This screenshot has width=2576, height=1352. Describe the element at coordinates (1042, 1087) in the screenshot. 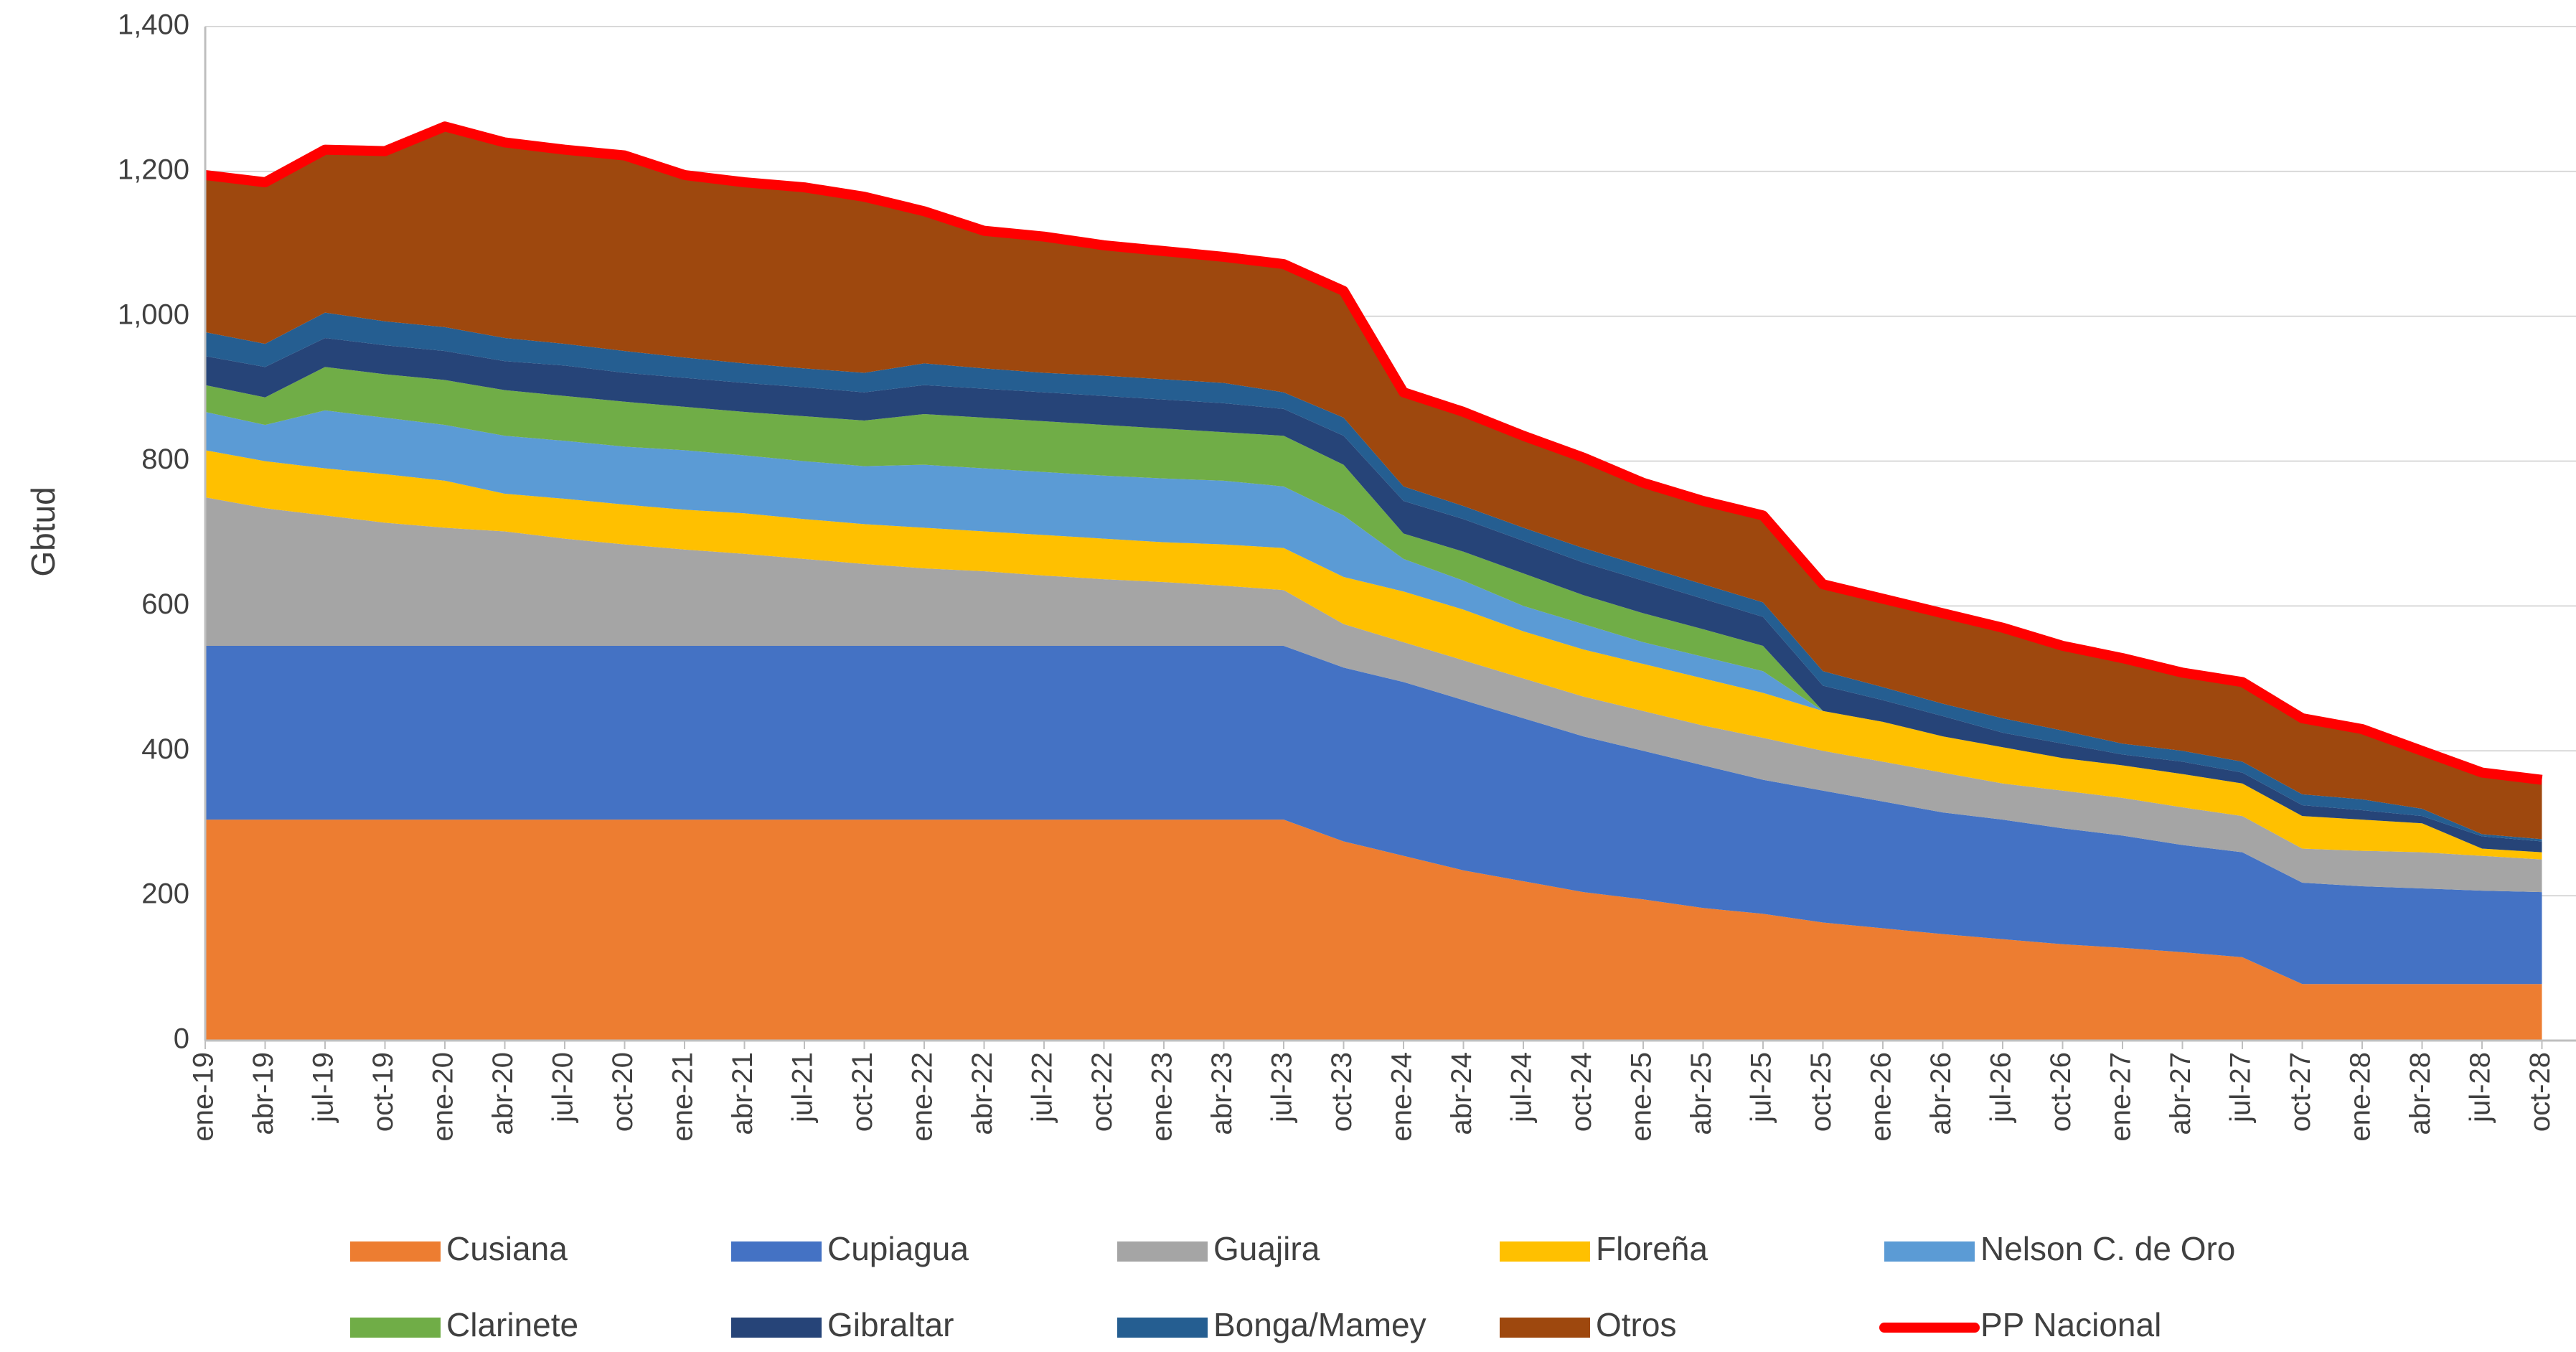

I see `x-tick-label: jul-22` at that location.